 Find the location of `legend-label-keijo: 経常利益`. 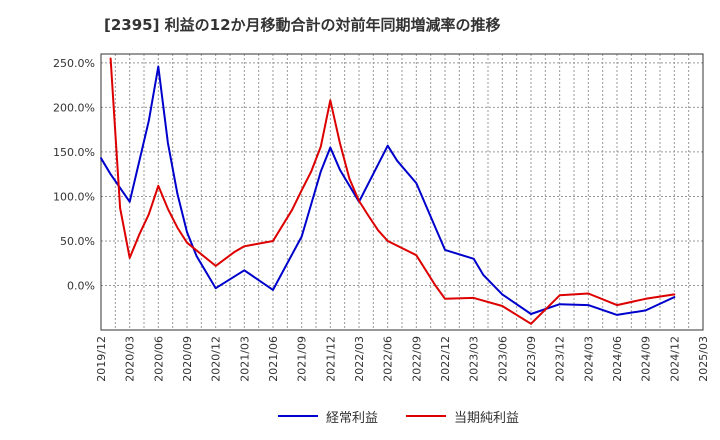

legend-label-keijo: 経常利益 is located at coordinates (352, 418).